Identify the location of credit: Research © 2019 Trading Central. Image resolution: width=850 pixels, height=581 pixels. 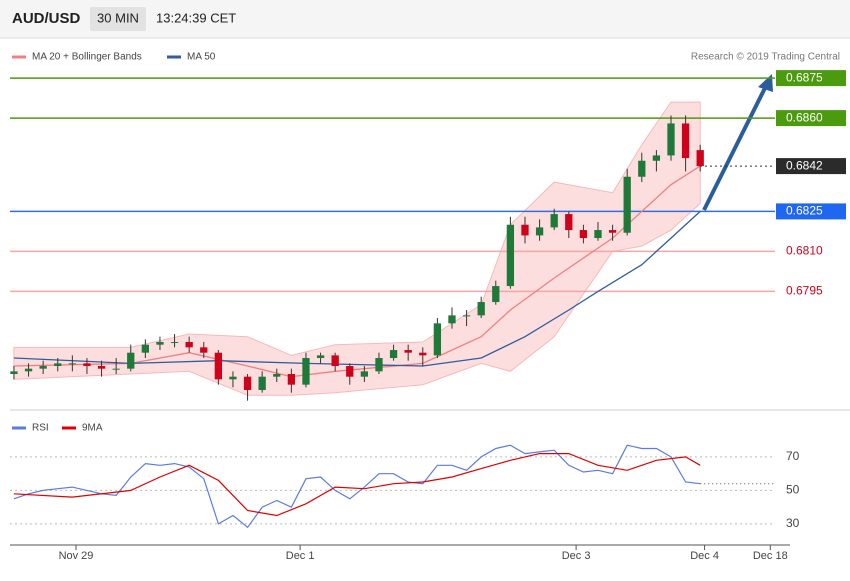
(765, 57).